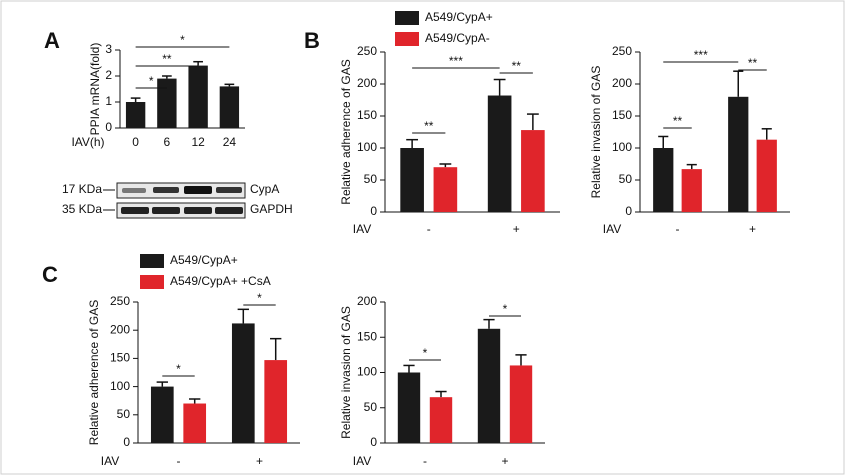  What do you see at coordinates (108, 101) in the screenshot?
I see `y-tick-label: 1` at bounding box center [108, 101].